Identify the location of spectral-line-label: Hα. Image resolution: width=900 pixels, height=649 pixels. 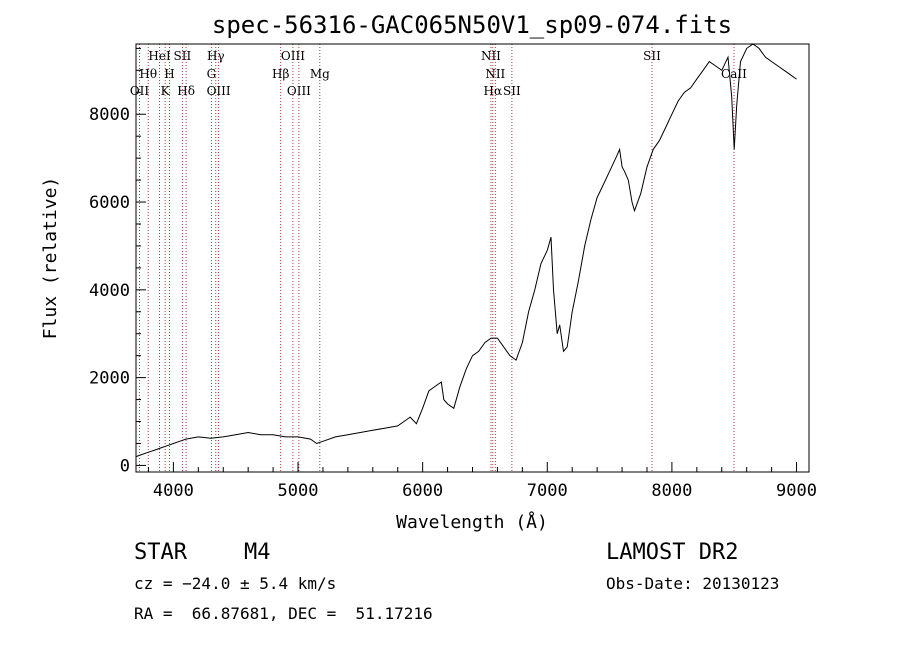
(493, 91).